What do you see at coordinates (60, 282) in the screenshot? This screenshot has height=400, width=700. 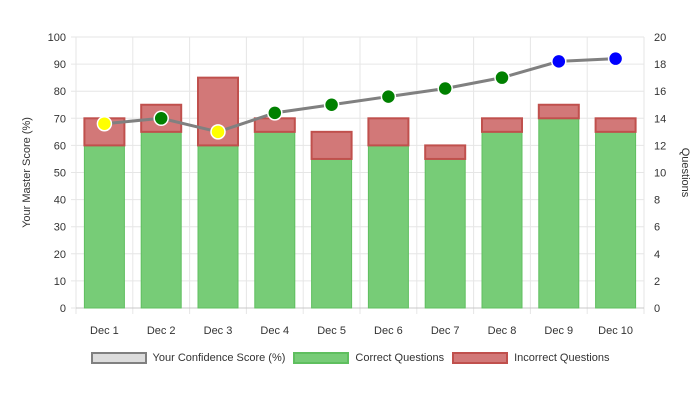 I see `y-left-tick-label: 10` at bounding box center [60, 282].